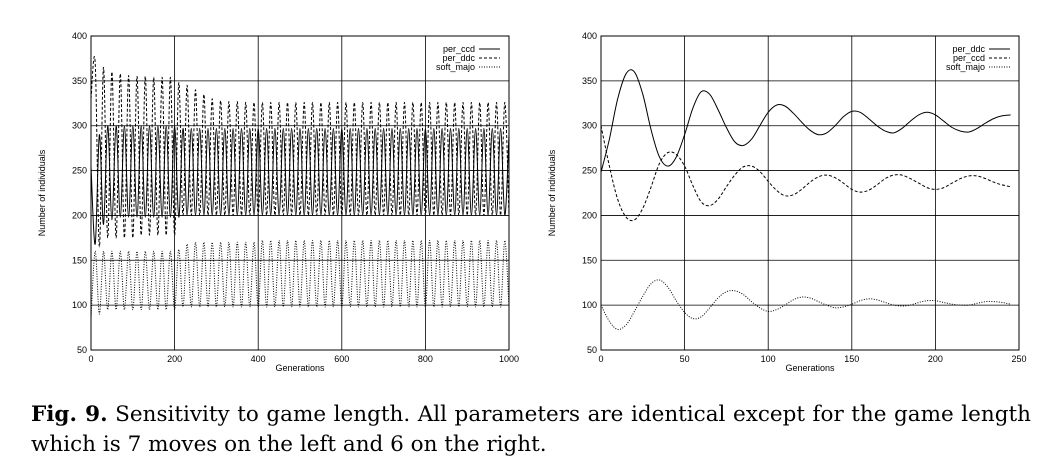  I want to click on x-tick-label: 250, so click(1018, 359).